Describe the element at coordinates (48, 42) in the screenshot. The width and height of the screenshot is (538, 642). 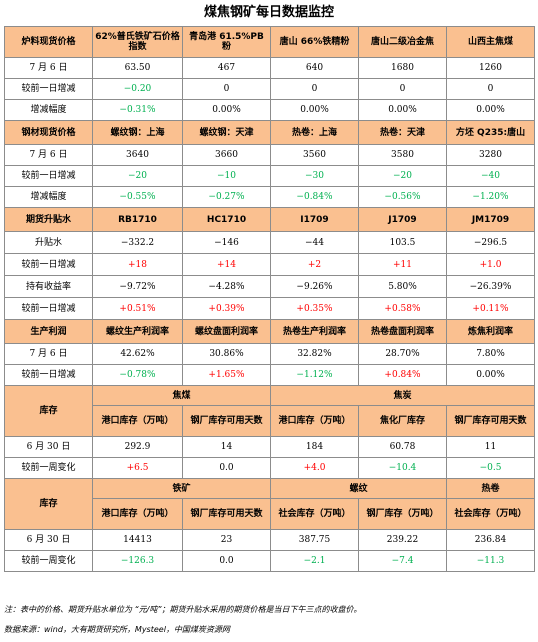
I see `s1-header-label: 炉料现货价格` at that location.